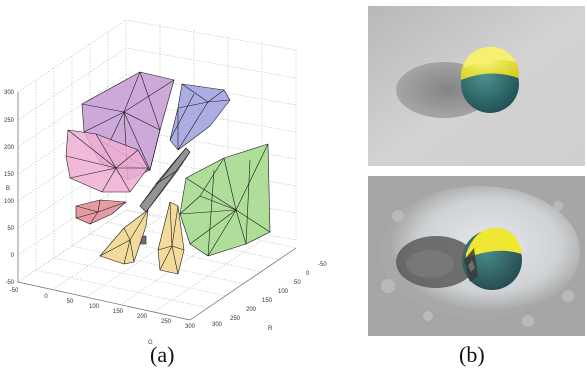  What do you see at coordinates (200, 117) in the screenshot?
I see `hull-blue` at bounding box center [200, 117].